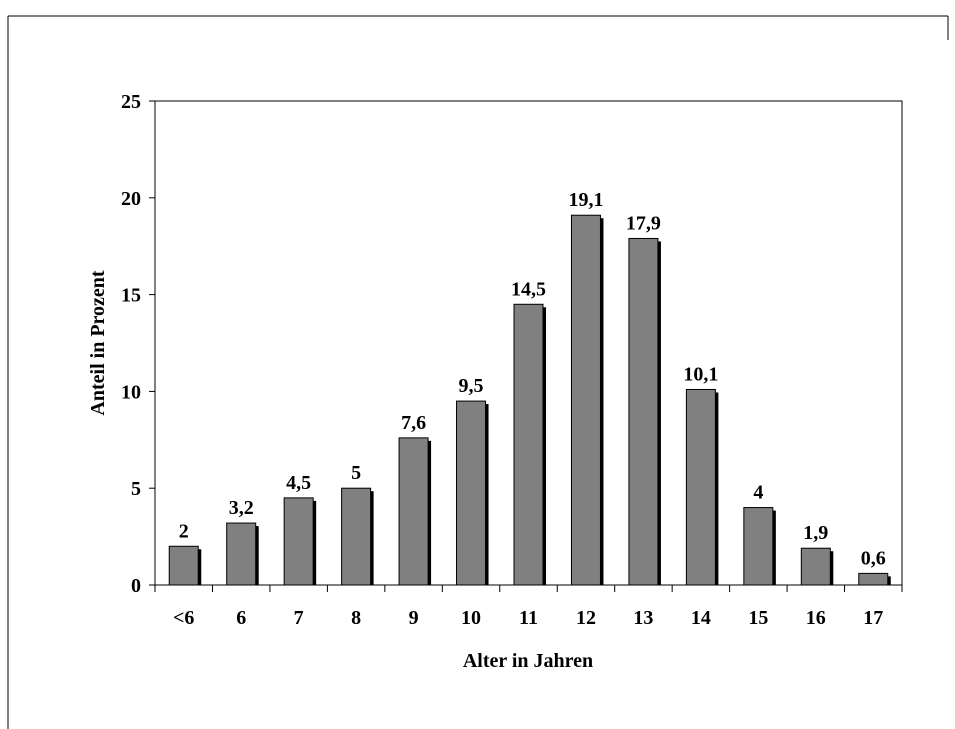  I want to click on x-tick-label: 10, so click(471, 618).